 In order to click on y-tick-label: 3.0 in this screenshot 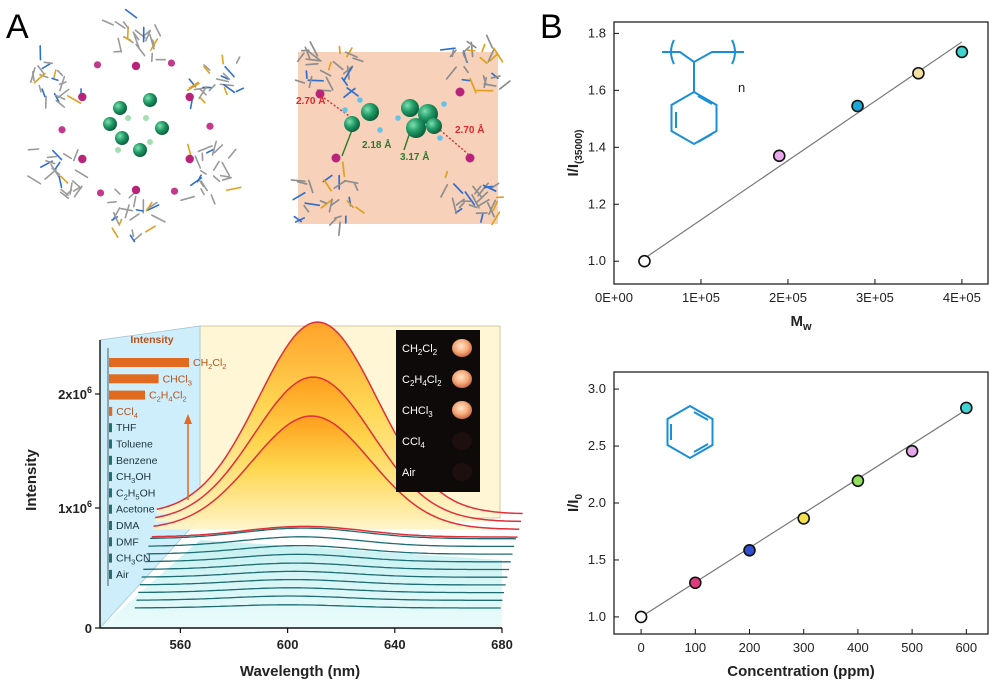, I will do `click(597, 388)`.